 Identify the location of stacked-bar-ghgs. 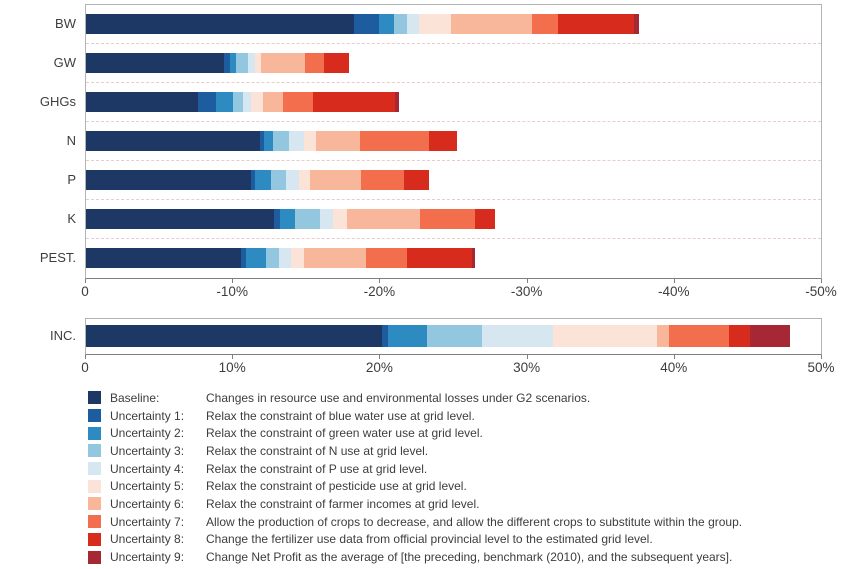
(243, 102).